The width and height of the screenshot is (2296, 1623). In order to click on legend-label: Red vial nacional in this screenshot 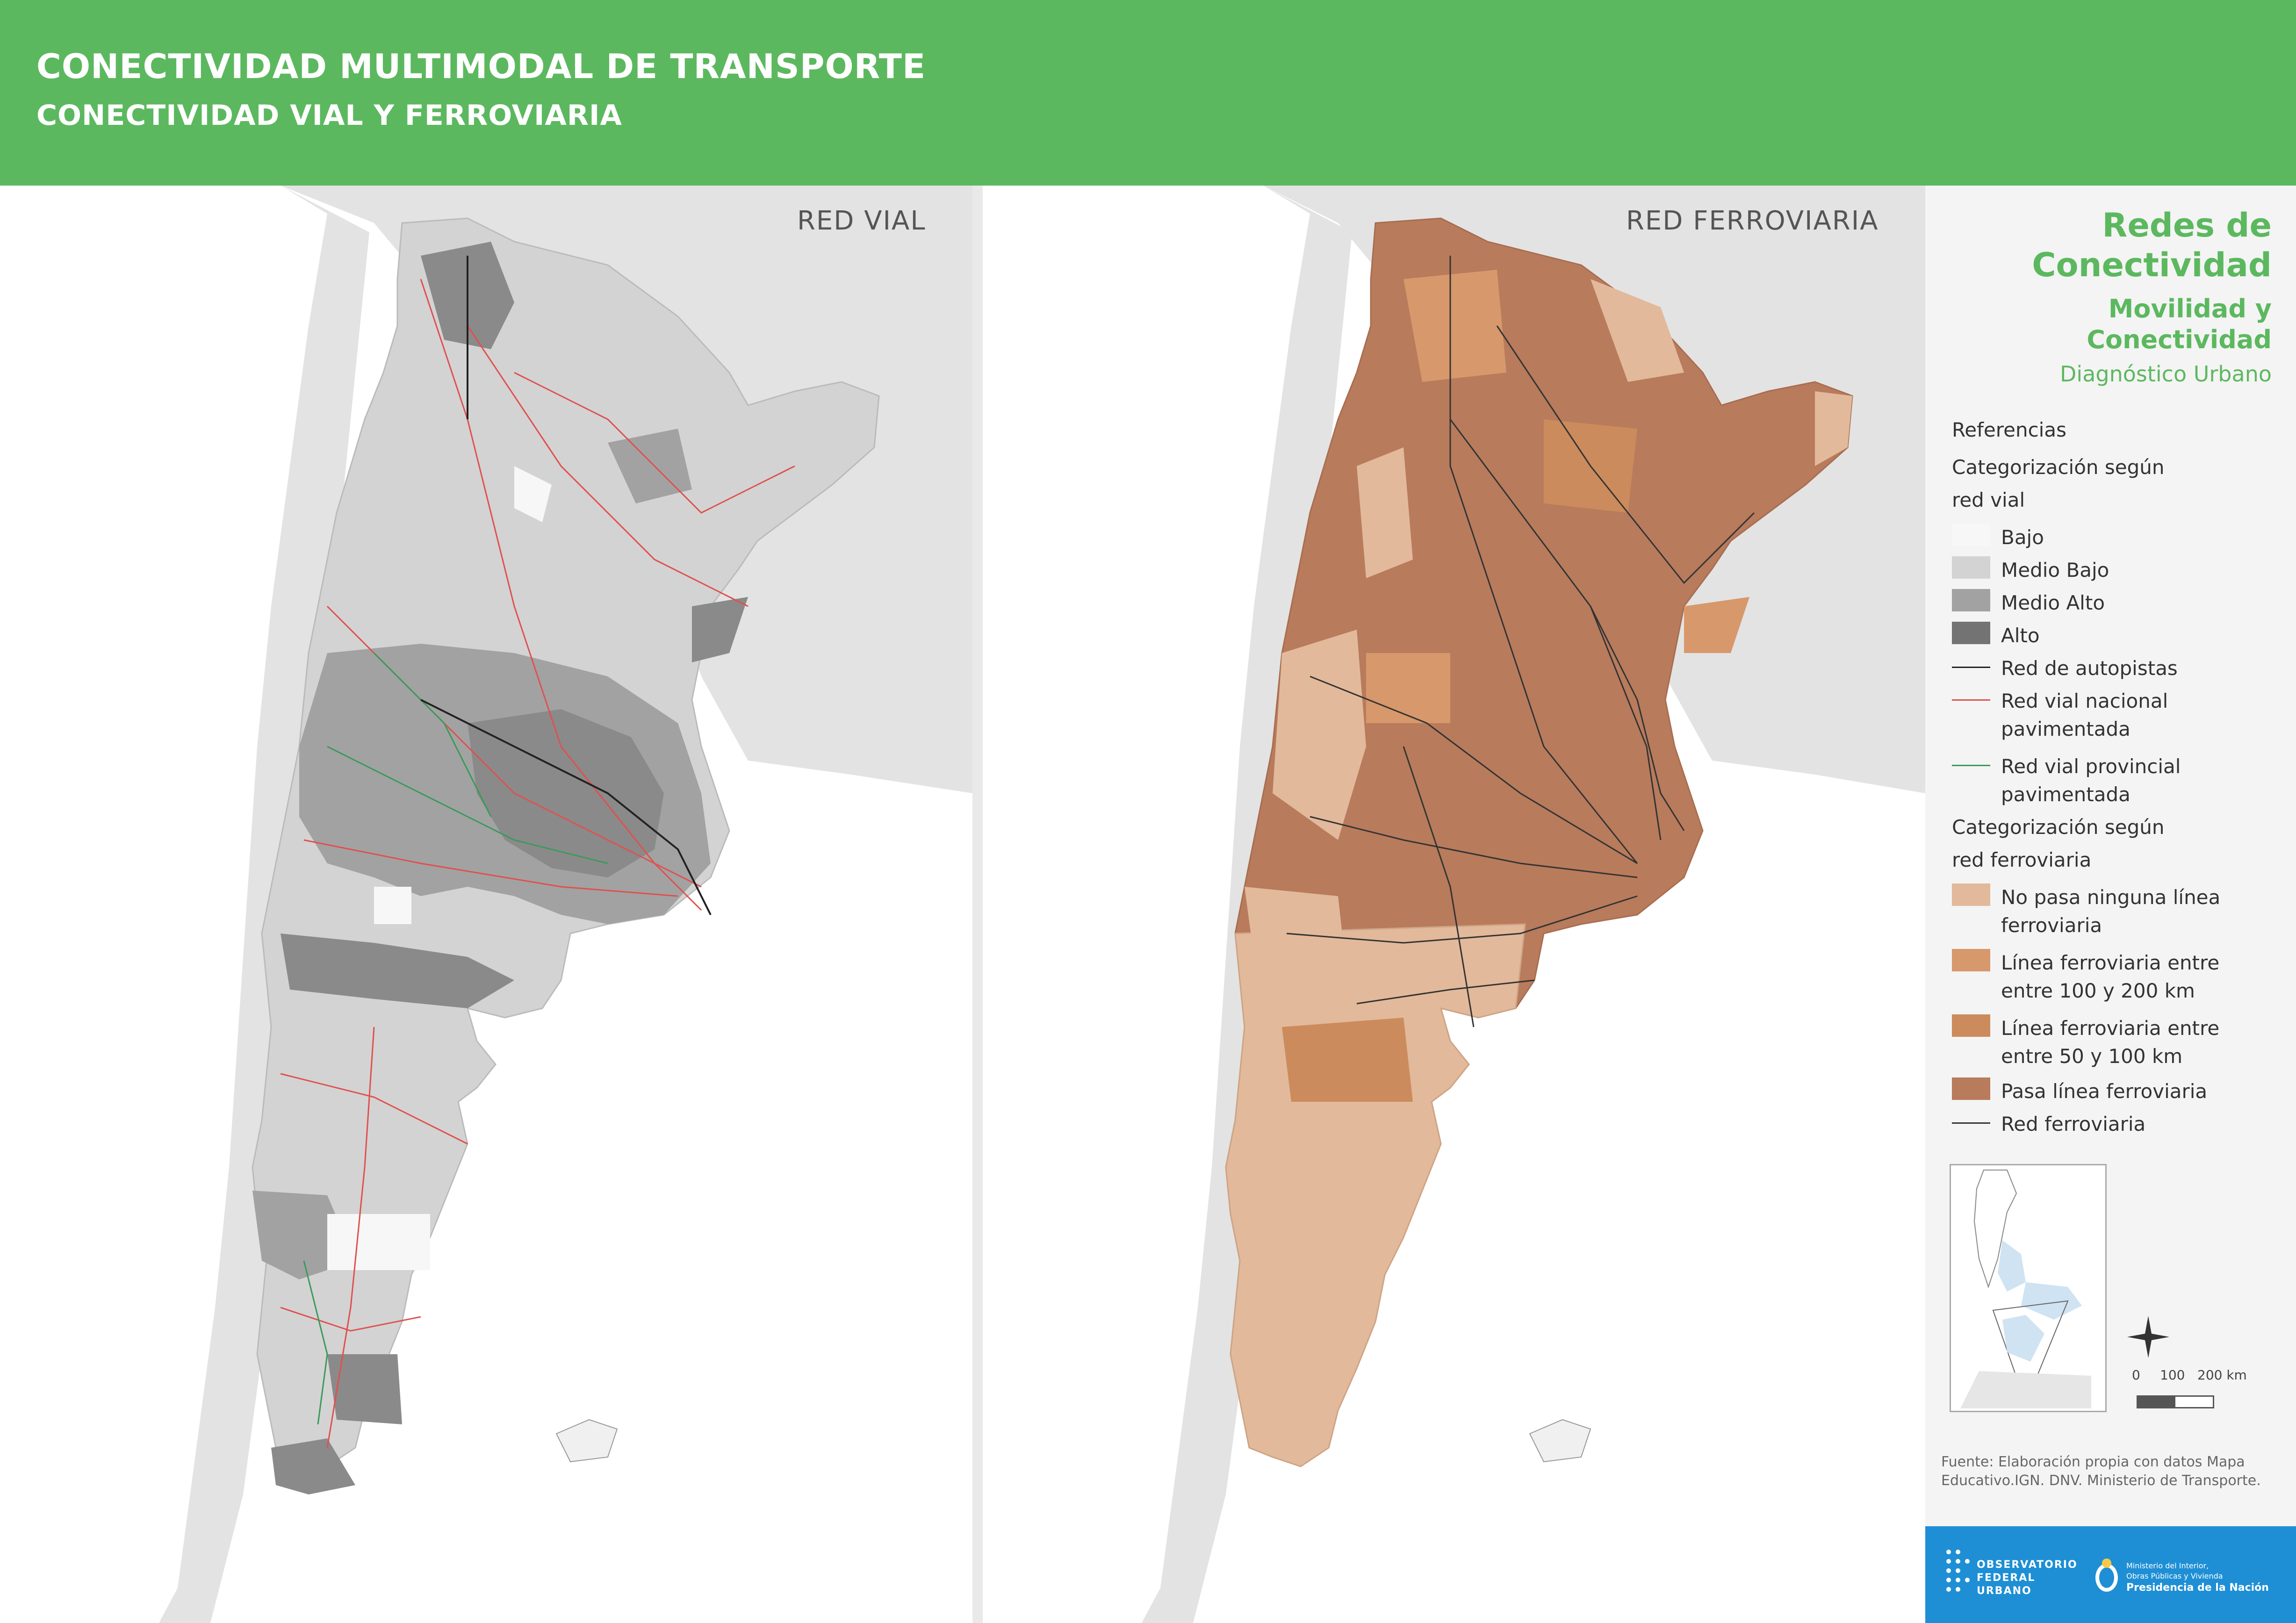, I will do `click(2084, 700)`.